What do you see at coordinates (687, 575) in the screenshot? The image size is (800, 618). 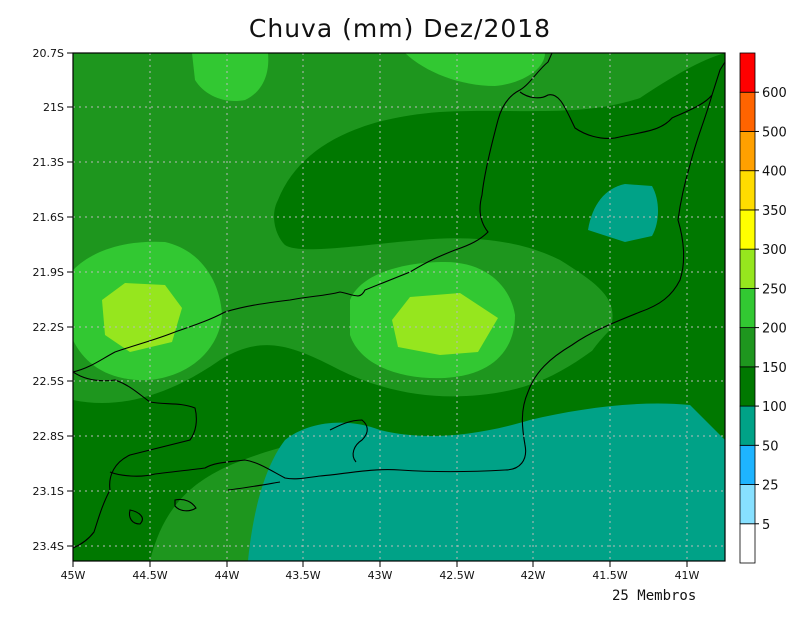 I see `lon-label: 41W` at bounding box center [687, 575].